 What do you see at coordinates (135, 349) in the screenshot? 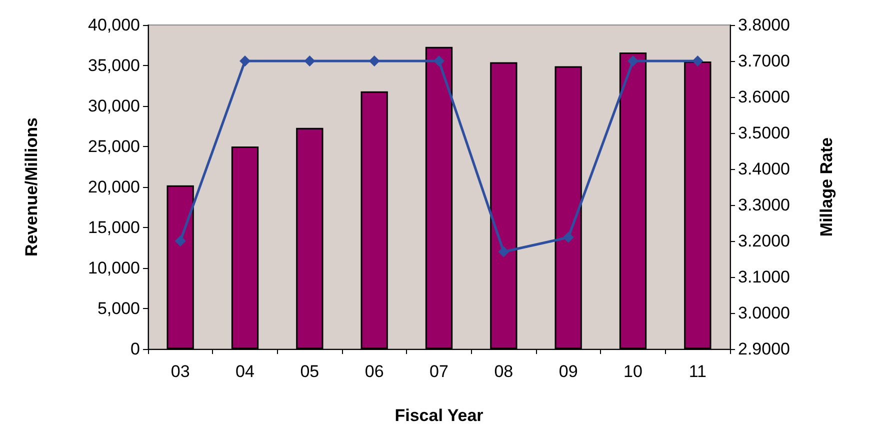
I see `y-tick-label: 0` at bounding box center [135, 349].